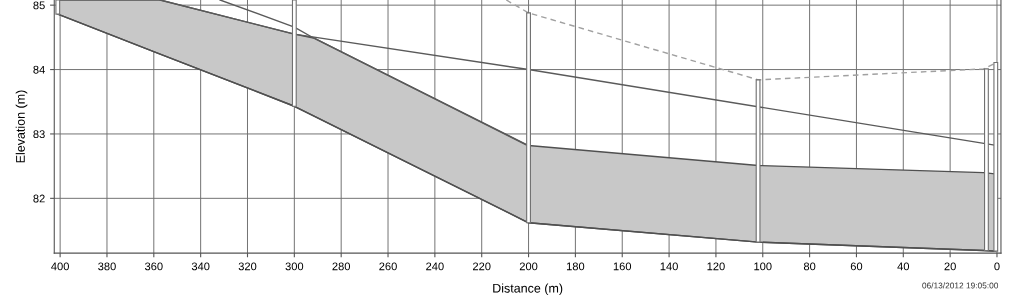 Image resolution: width=1024 pixels, height=296 pixels. I want to click on x-tick-label: 80, so click(809, 266).